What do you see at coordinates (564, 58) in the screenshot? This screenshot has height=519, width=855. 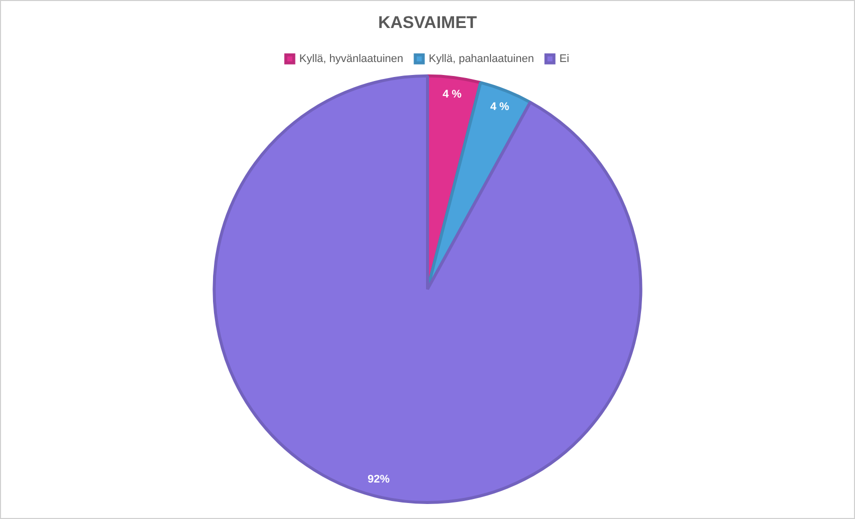 I see `legend-label: Ei` at bounding box center [564, 58].